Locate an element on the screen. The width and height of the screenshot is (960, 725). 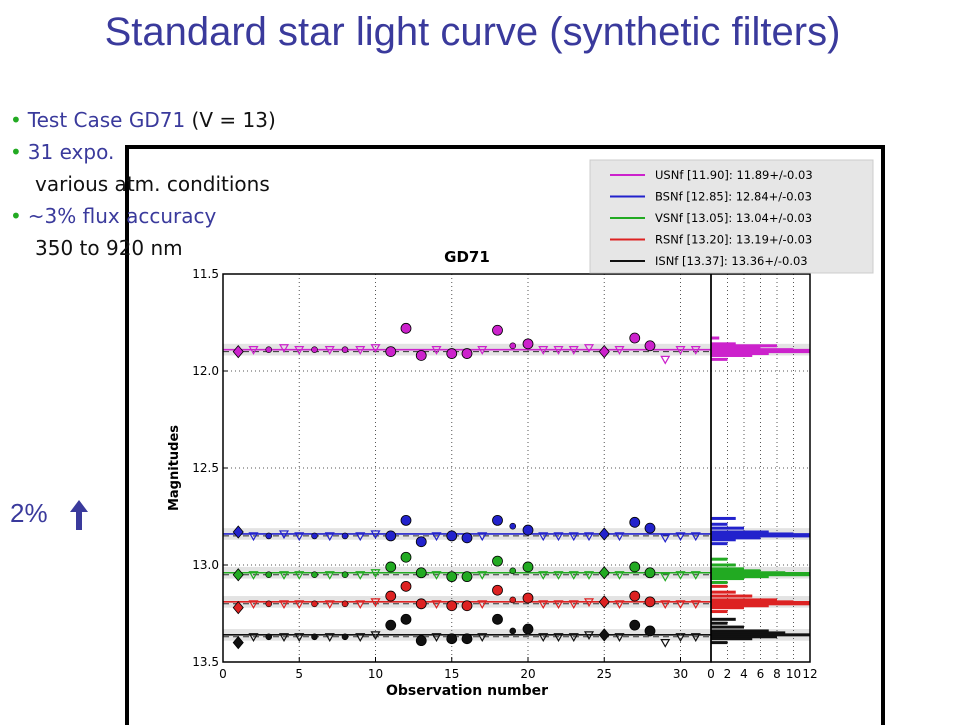
legend-label: RSNf [13.20]: 13.19+/-0.03 is located at coordinates (733, 240).